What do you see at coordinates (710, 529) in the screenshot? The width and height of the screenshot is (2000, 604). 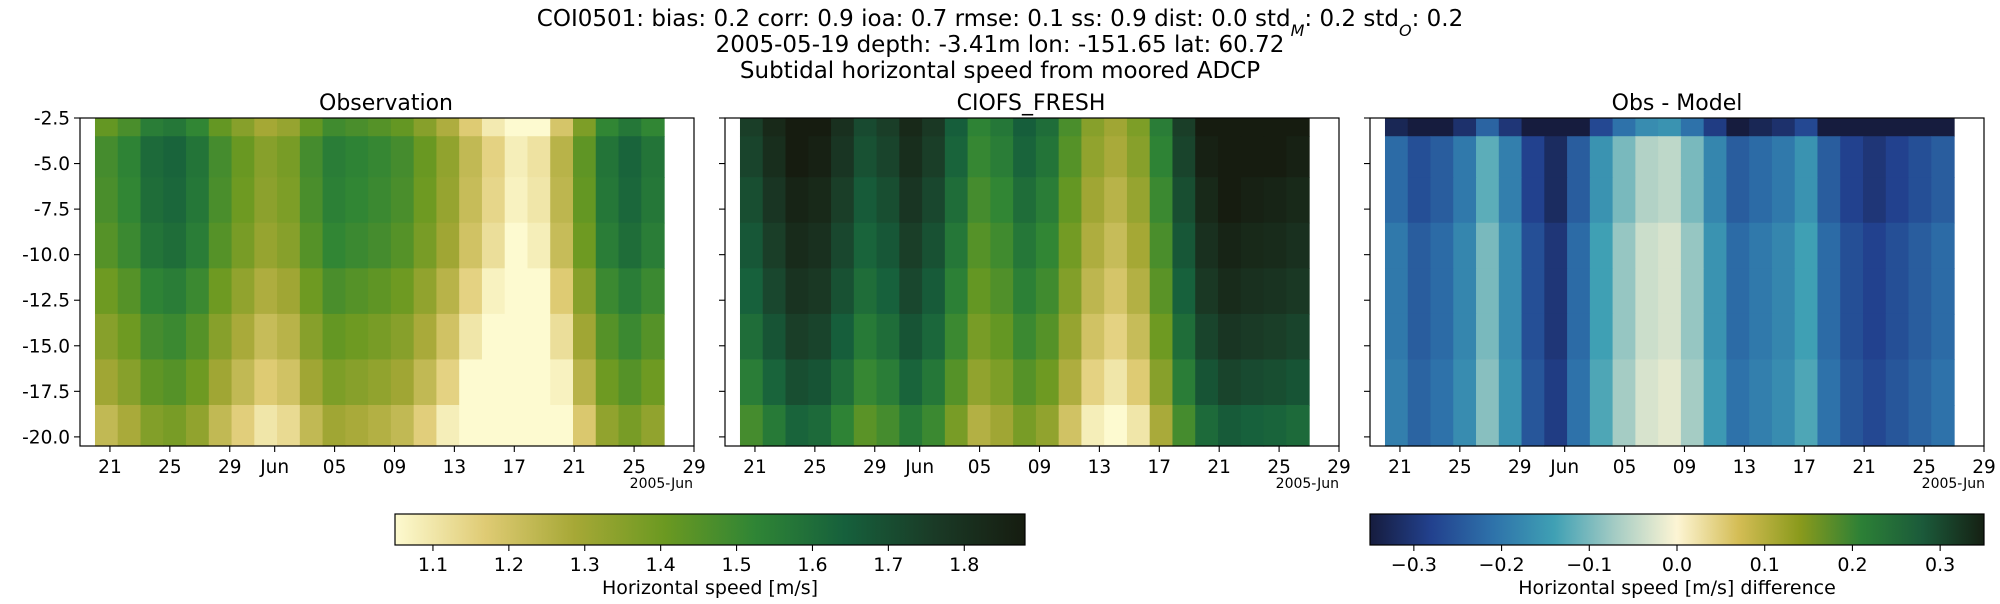 I see `colorbar-speed-gradient` at bounding box center [710, 529].